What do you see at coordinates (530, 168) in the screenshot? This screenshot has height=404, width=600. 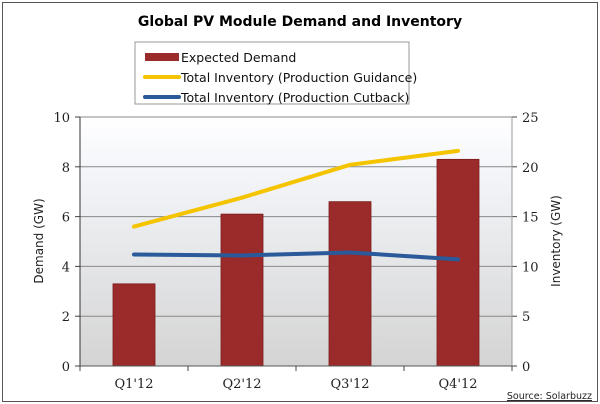 I see `y2-tick-label: 20` at bounding box center [530, 168].